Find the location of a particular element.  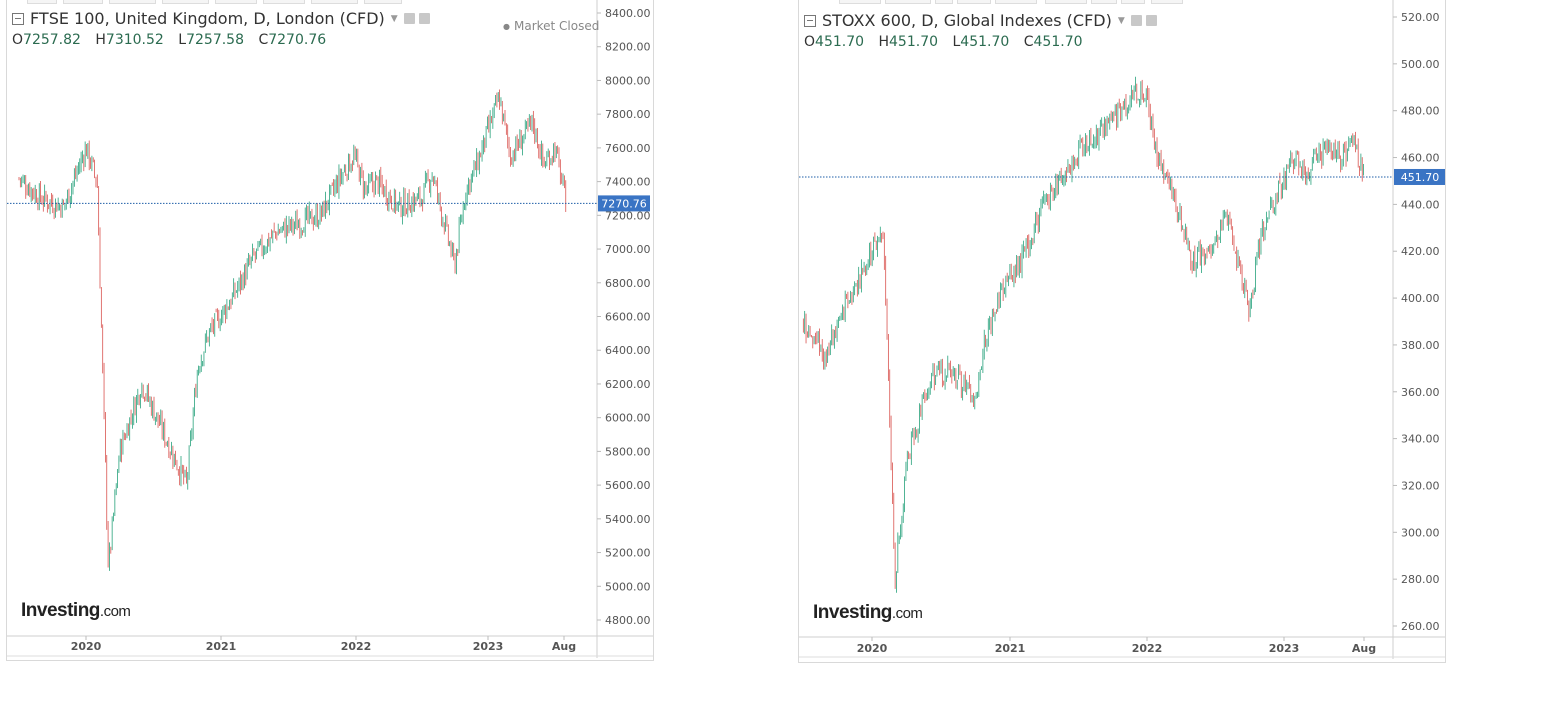

y-tick-label: 6000.00 is located at coordinates (628, 418).